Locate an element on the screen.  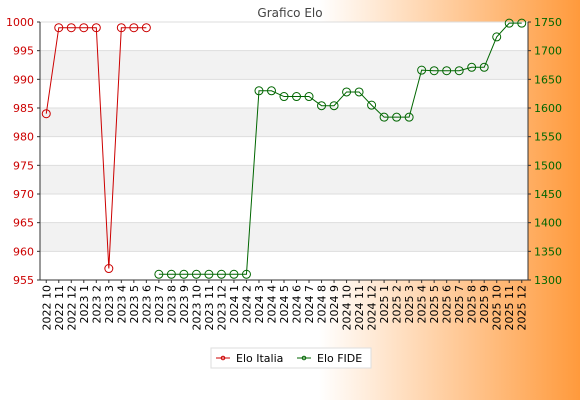
x-tick-label: 2024 10 is located at coordinates (347, 308).